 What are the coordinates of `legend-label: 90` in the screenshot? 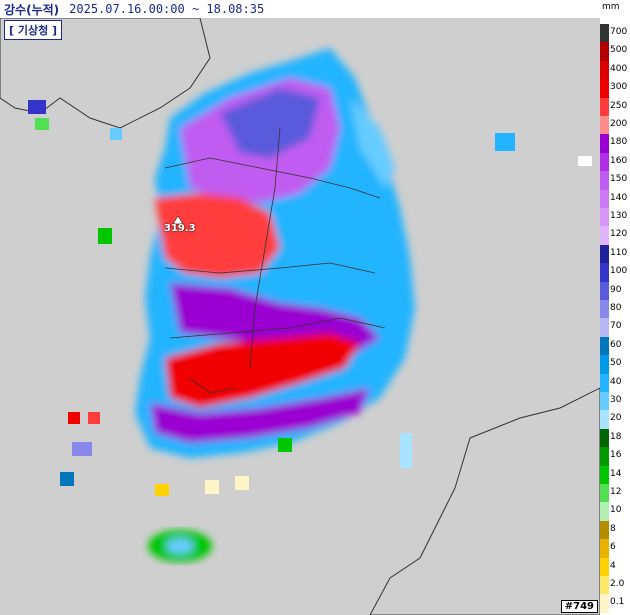 It's located at (616, 289).